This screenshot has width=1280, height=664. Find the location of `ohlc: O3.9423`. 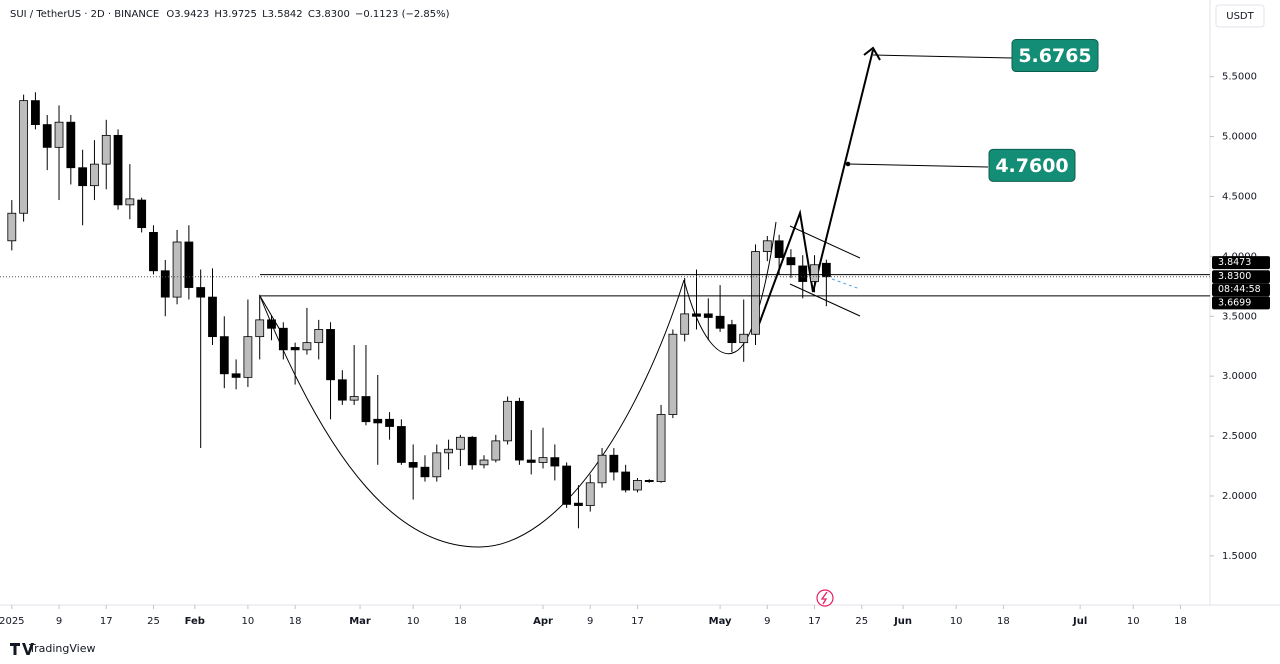

ohlc: O3.9423 is located at coordinates (187, 14).